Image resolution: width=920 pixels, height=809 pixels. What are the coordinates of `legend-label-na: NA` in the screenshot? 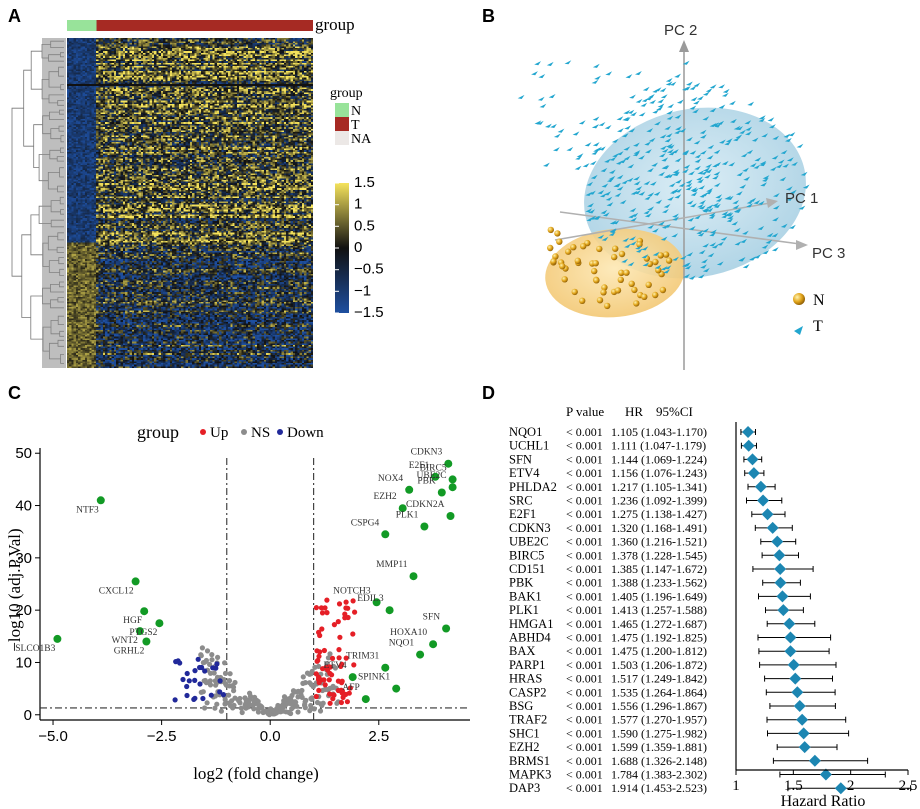 It's located at (361, 139).